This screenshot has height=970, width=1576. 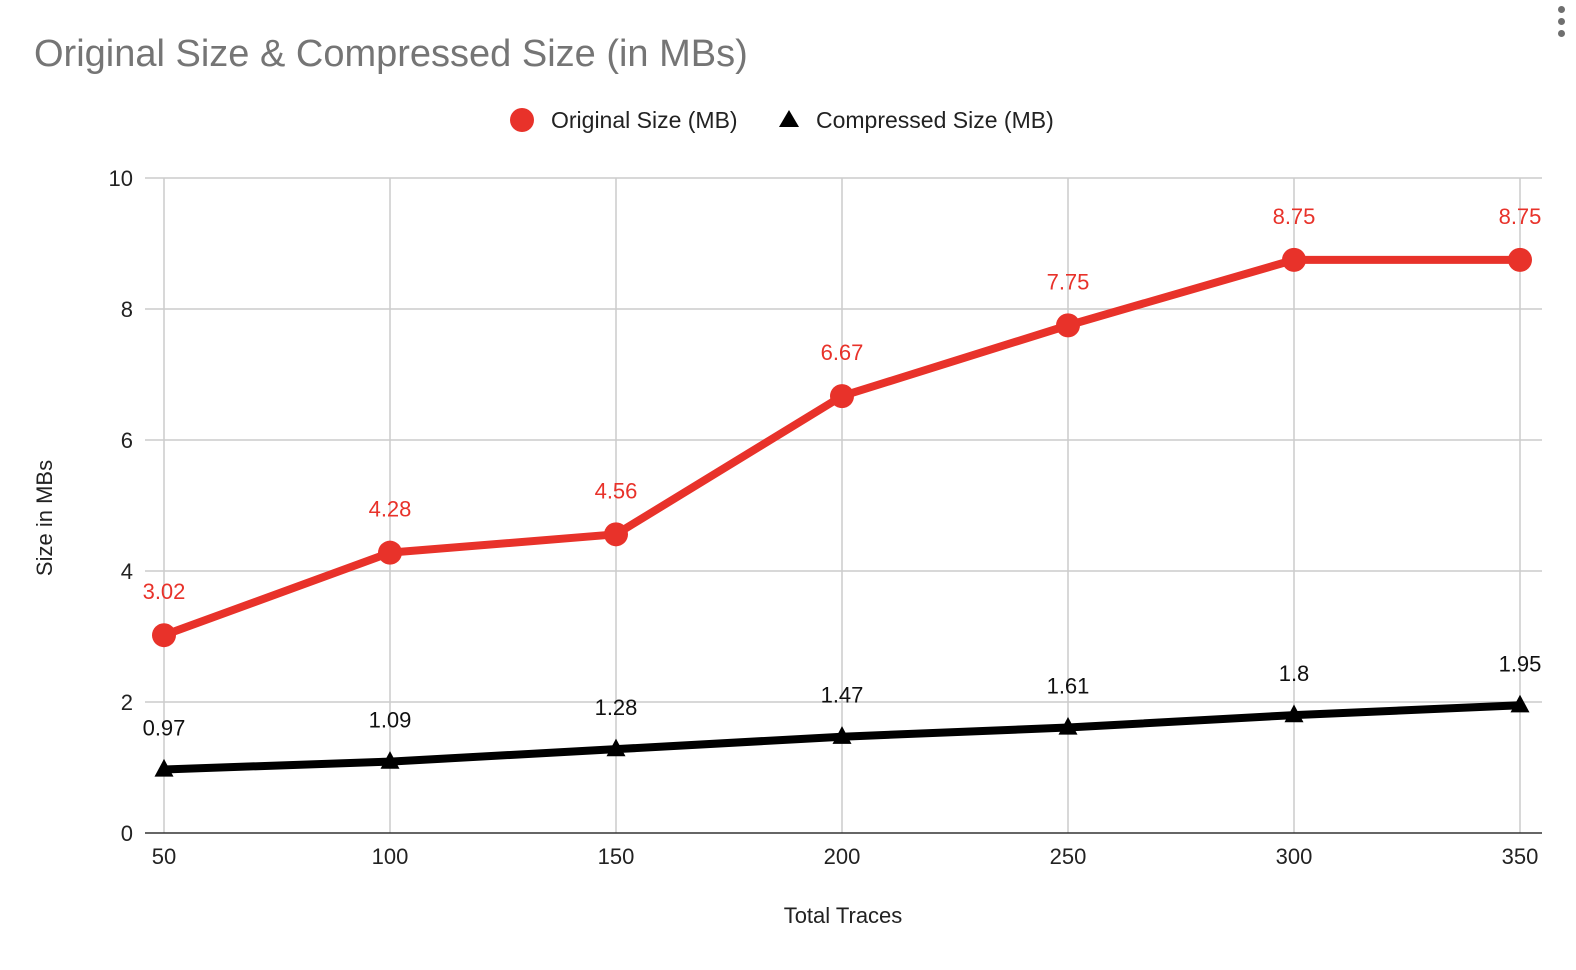 I want to click on x-tick-label: 350, so click(x=1520, y=856).